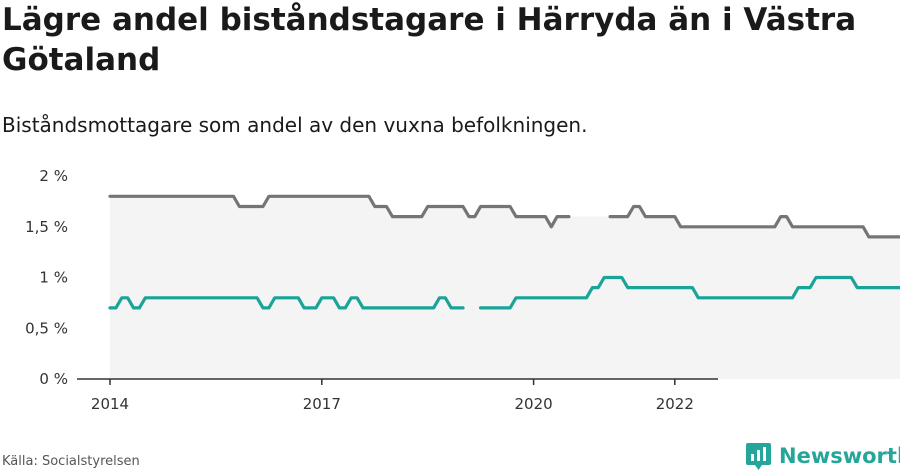 The image size is (900, 474). What do you see at coordinates (53, 379) in the screenshot?
I see `y-tick-label: 0 %` at bounding box center [53, 379].